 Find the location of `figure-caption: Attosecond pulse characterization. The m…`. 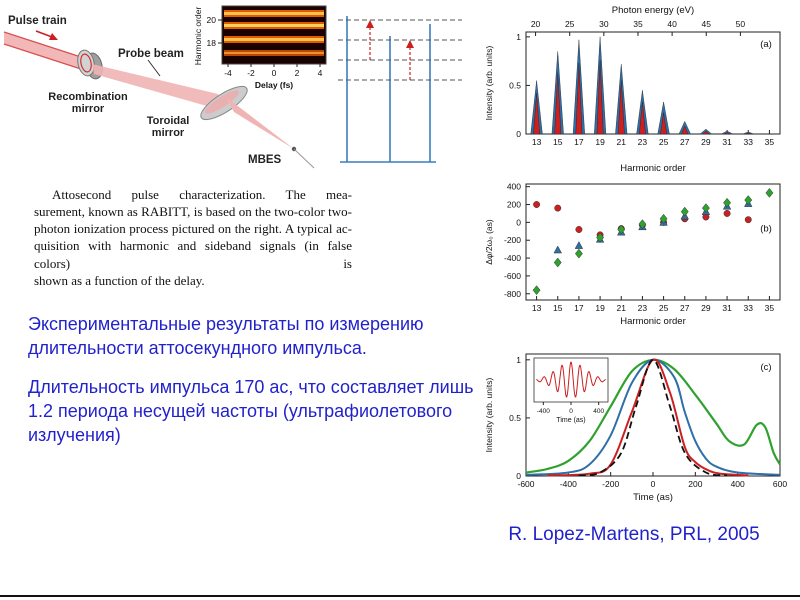

figure-caption: Attosecond pulse characterization. The m… is located at coordinates (193, 237).